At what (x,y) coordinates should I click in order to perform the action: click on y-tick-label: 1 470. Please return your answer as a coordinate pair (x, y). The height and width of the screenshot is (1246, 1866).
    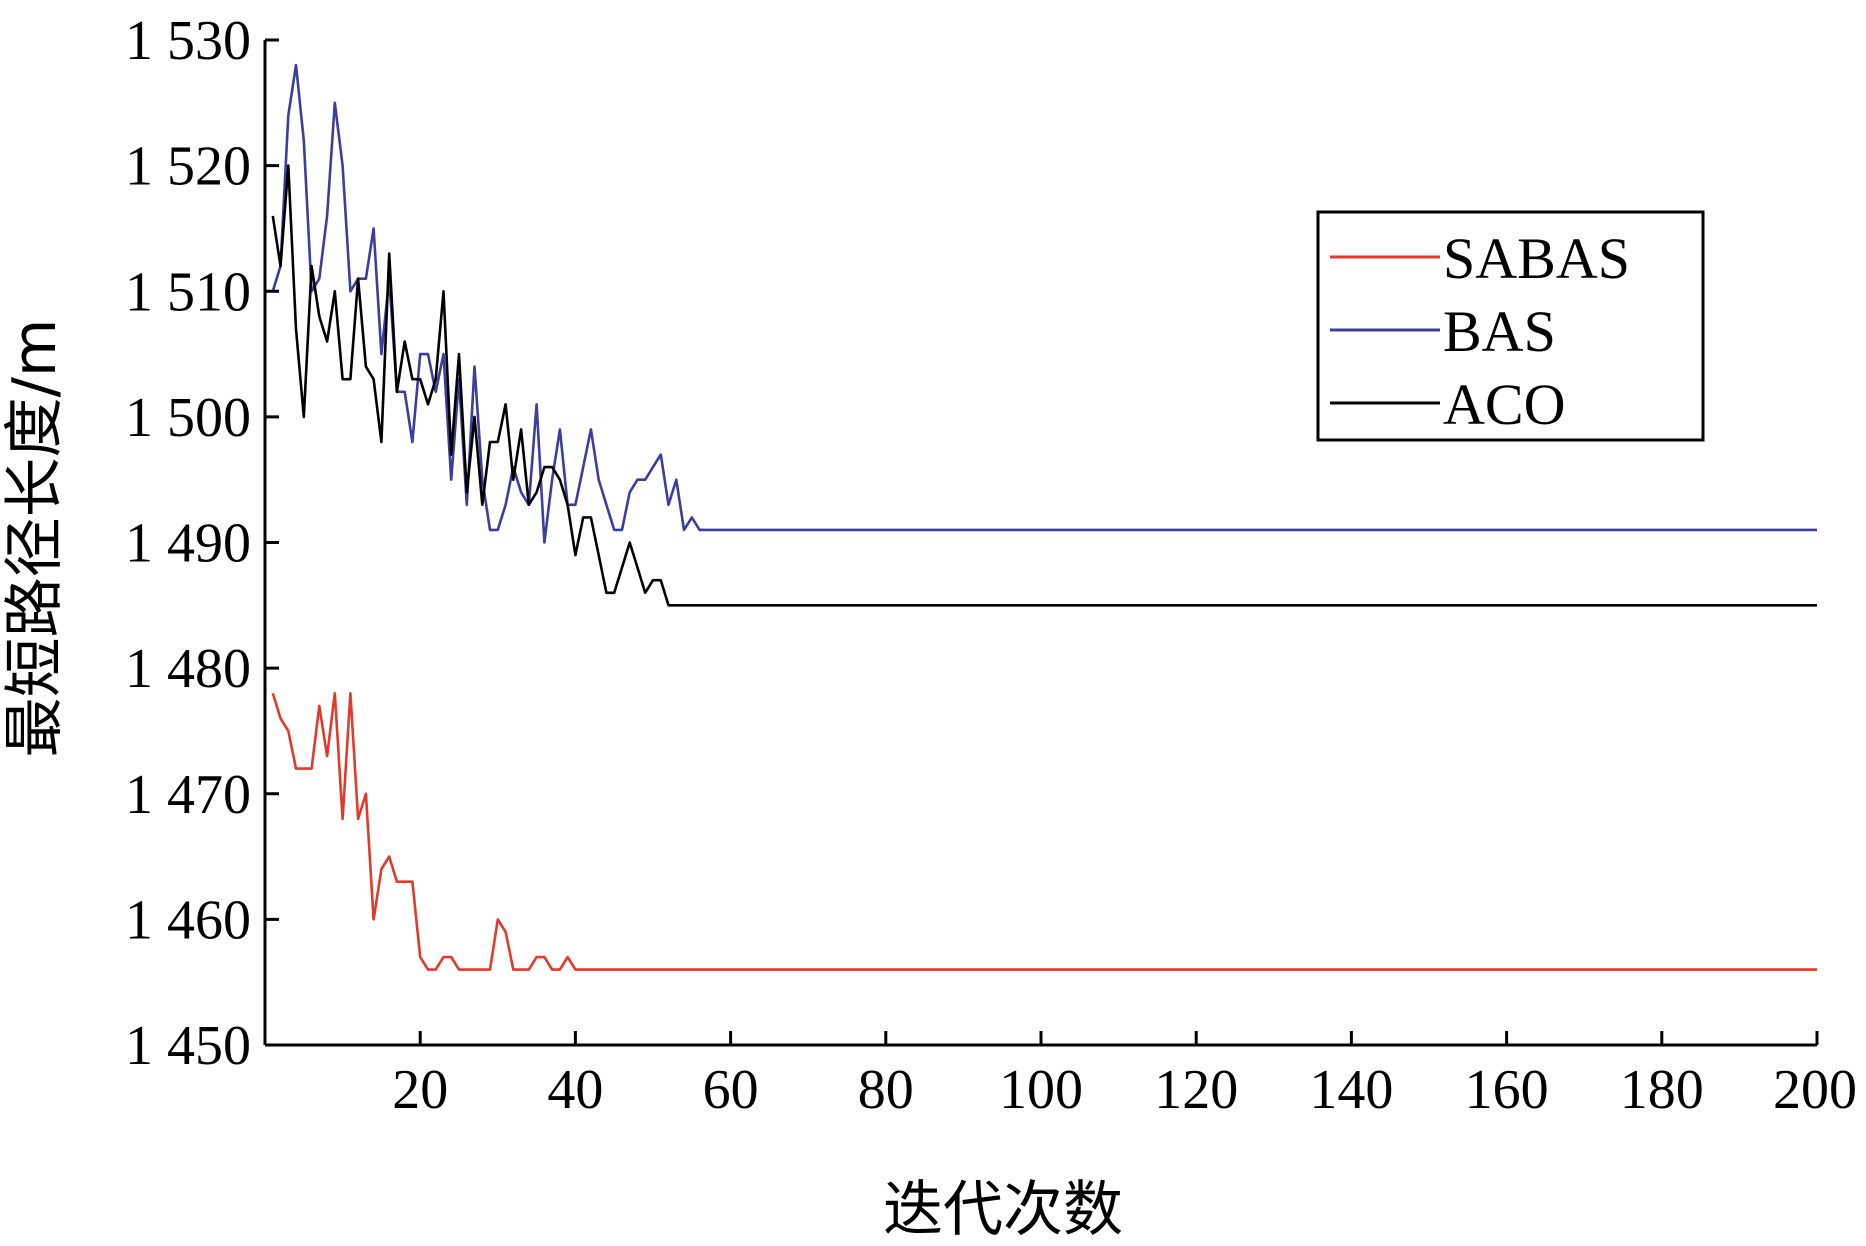
    Looking at the image, I should click on (188, 795).